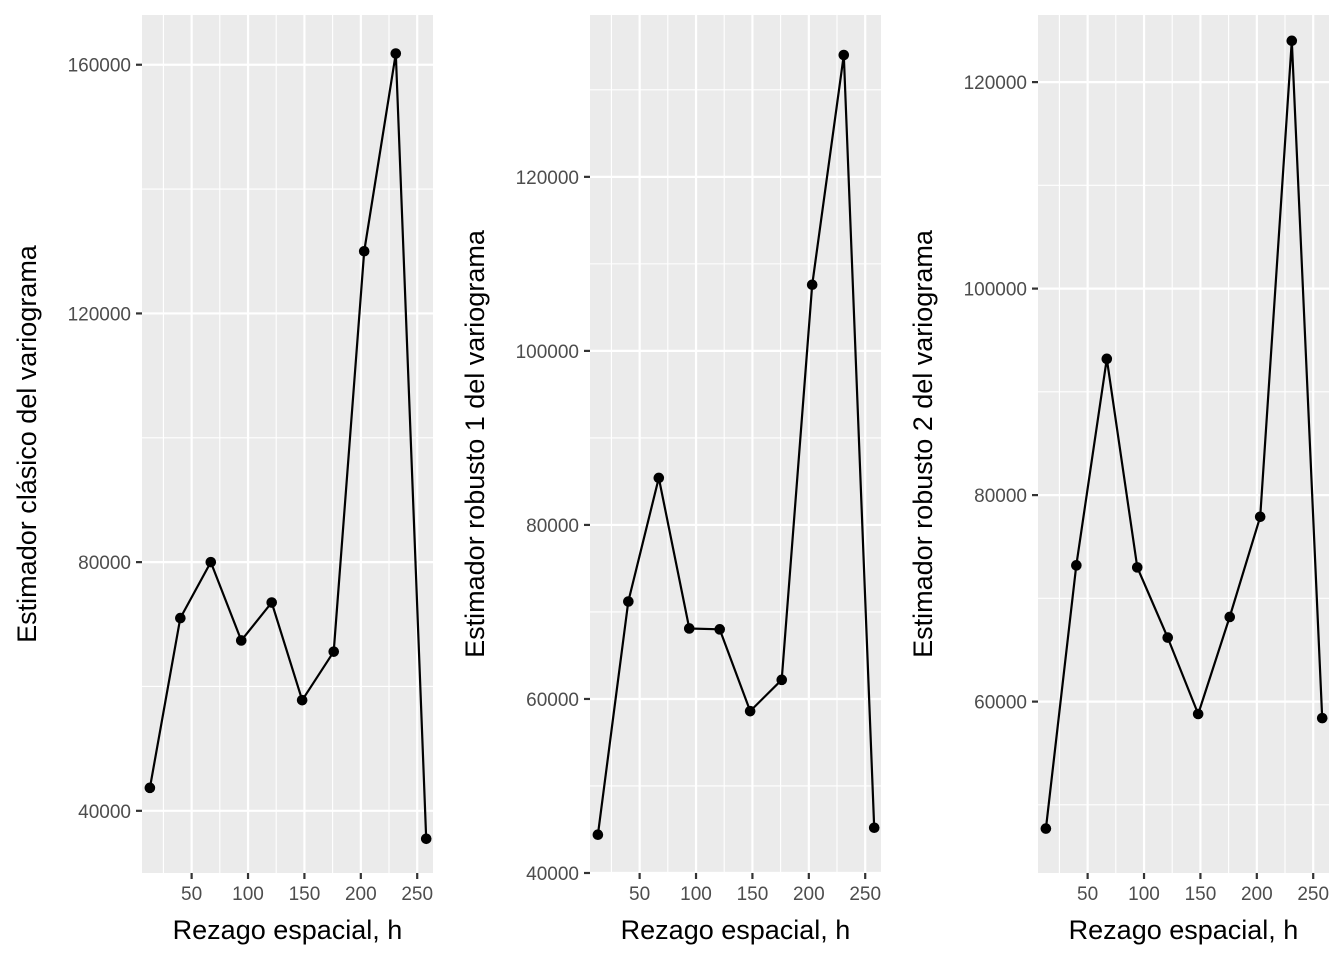  Describe the element at coordinates (475, 443) in the screenshot. I see `y-axis-title: Estimador robusto 1 del variograma` at that location.